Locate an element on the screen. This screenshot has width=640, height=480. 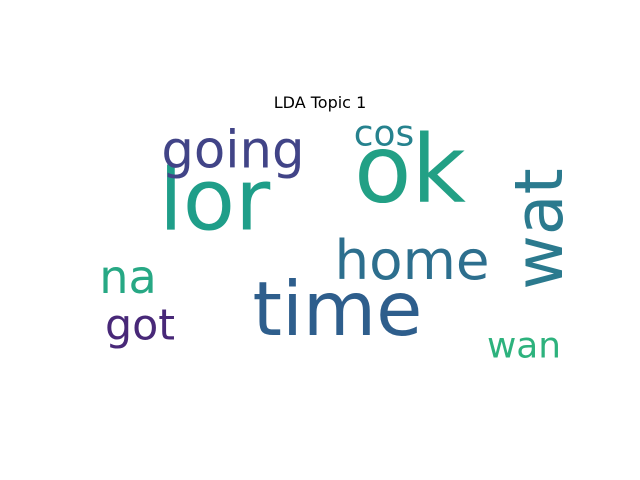
cloud-word-got: got is located at coordinates (140, 326).